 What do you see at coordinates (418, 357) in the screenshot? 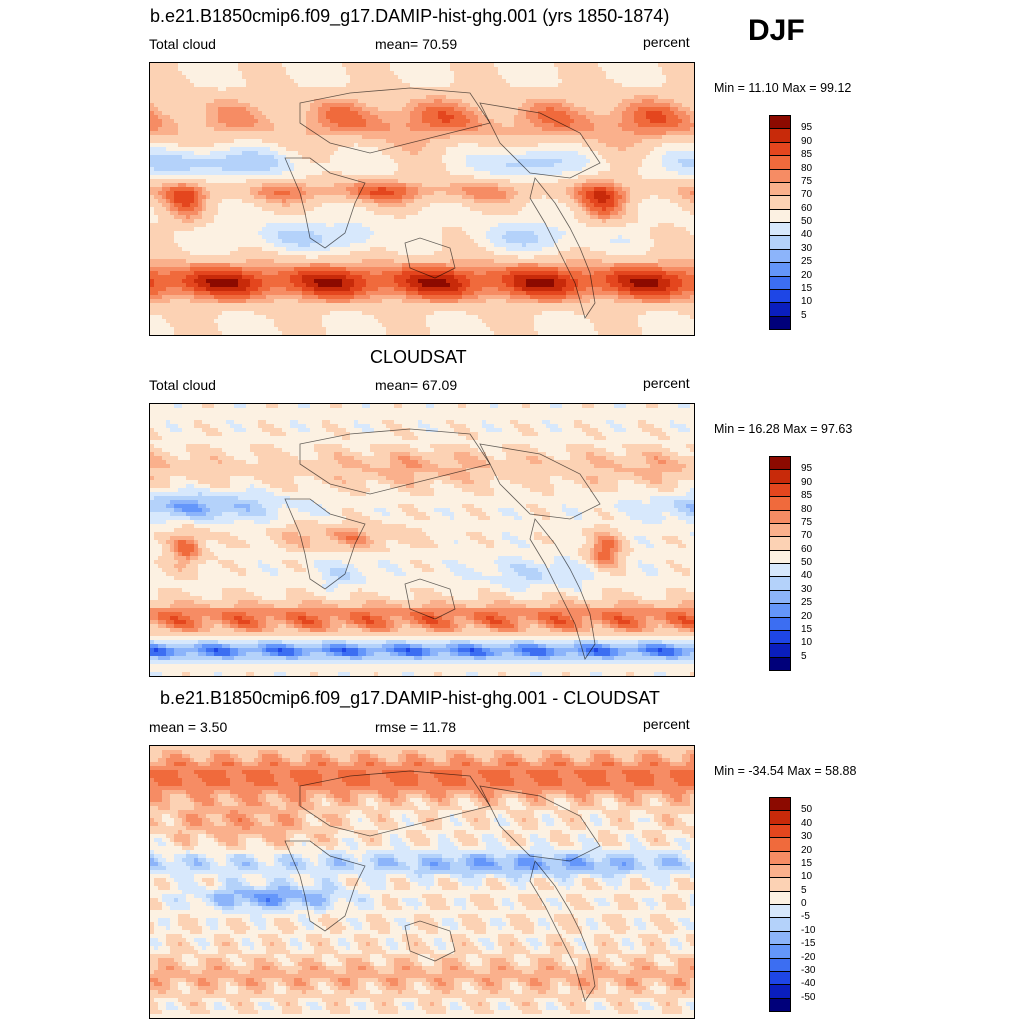
I see `panel-2-title: CLOUDSAT` at bounding box center [418, 357].